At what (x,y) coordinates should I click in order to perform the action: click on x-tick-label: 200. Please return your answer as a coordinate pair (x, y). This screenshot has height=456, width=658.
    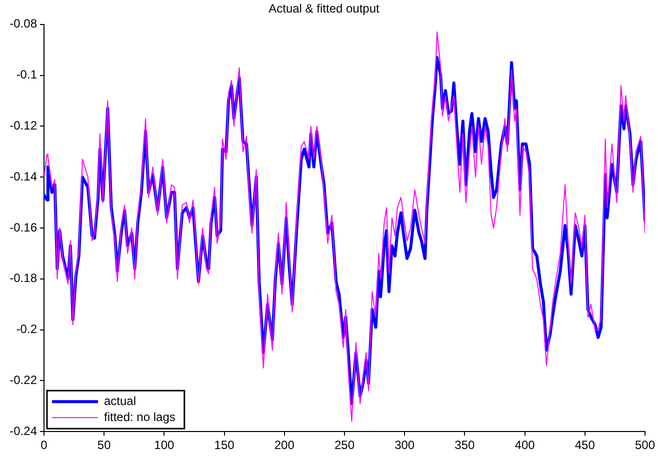
    Looking at the image, I should click on (284, 445).